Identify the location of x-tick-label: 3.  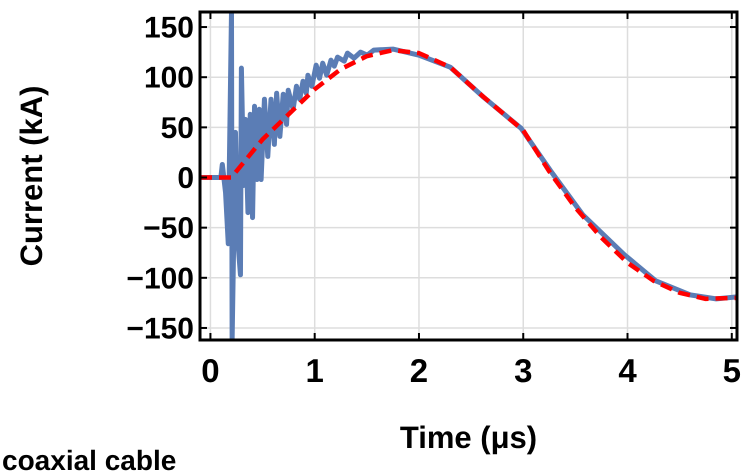
(523, 370).